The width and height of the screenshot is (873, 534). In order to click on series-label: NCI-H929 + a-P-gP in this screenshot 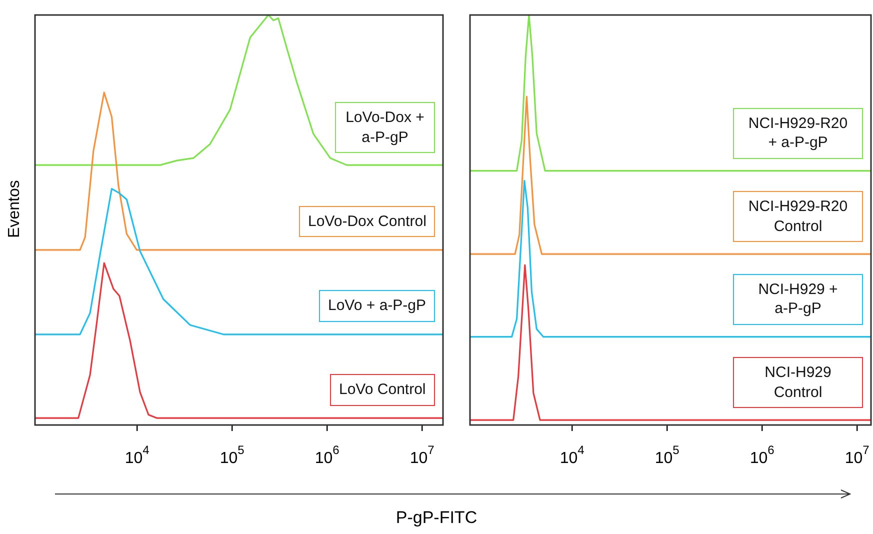, I will do `click(798, 299)`.